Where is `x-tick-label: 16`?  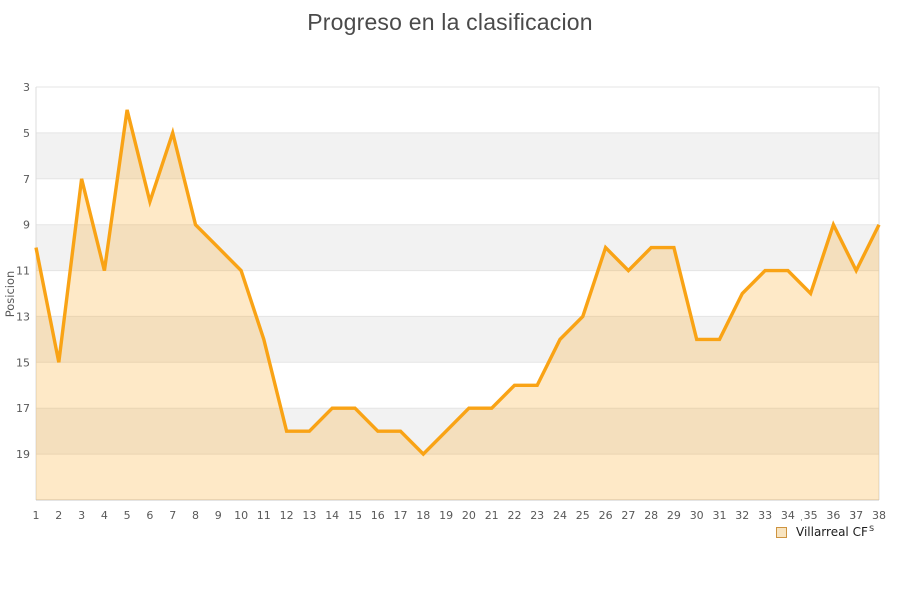
x-tick-label: 16 is located at coordinates (378, 515).